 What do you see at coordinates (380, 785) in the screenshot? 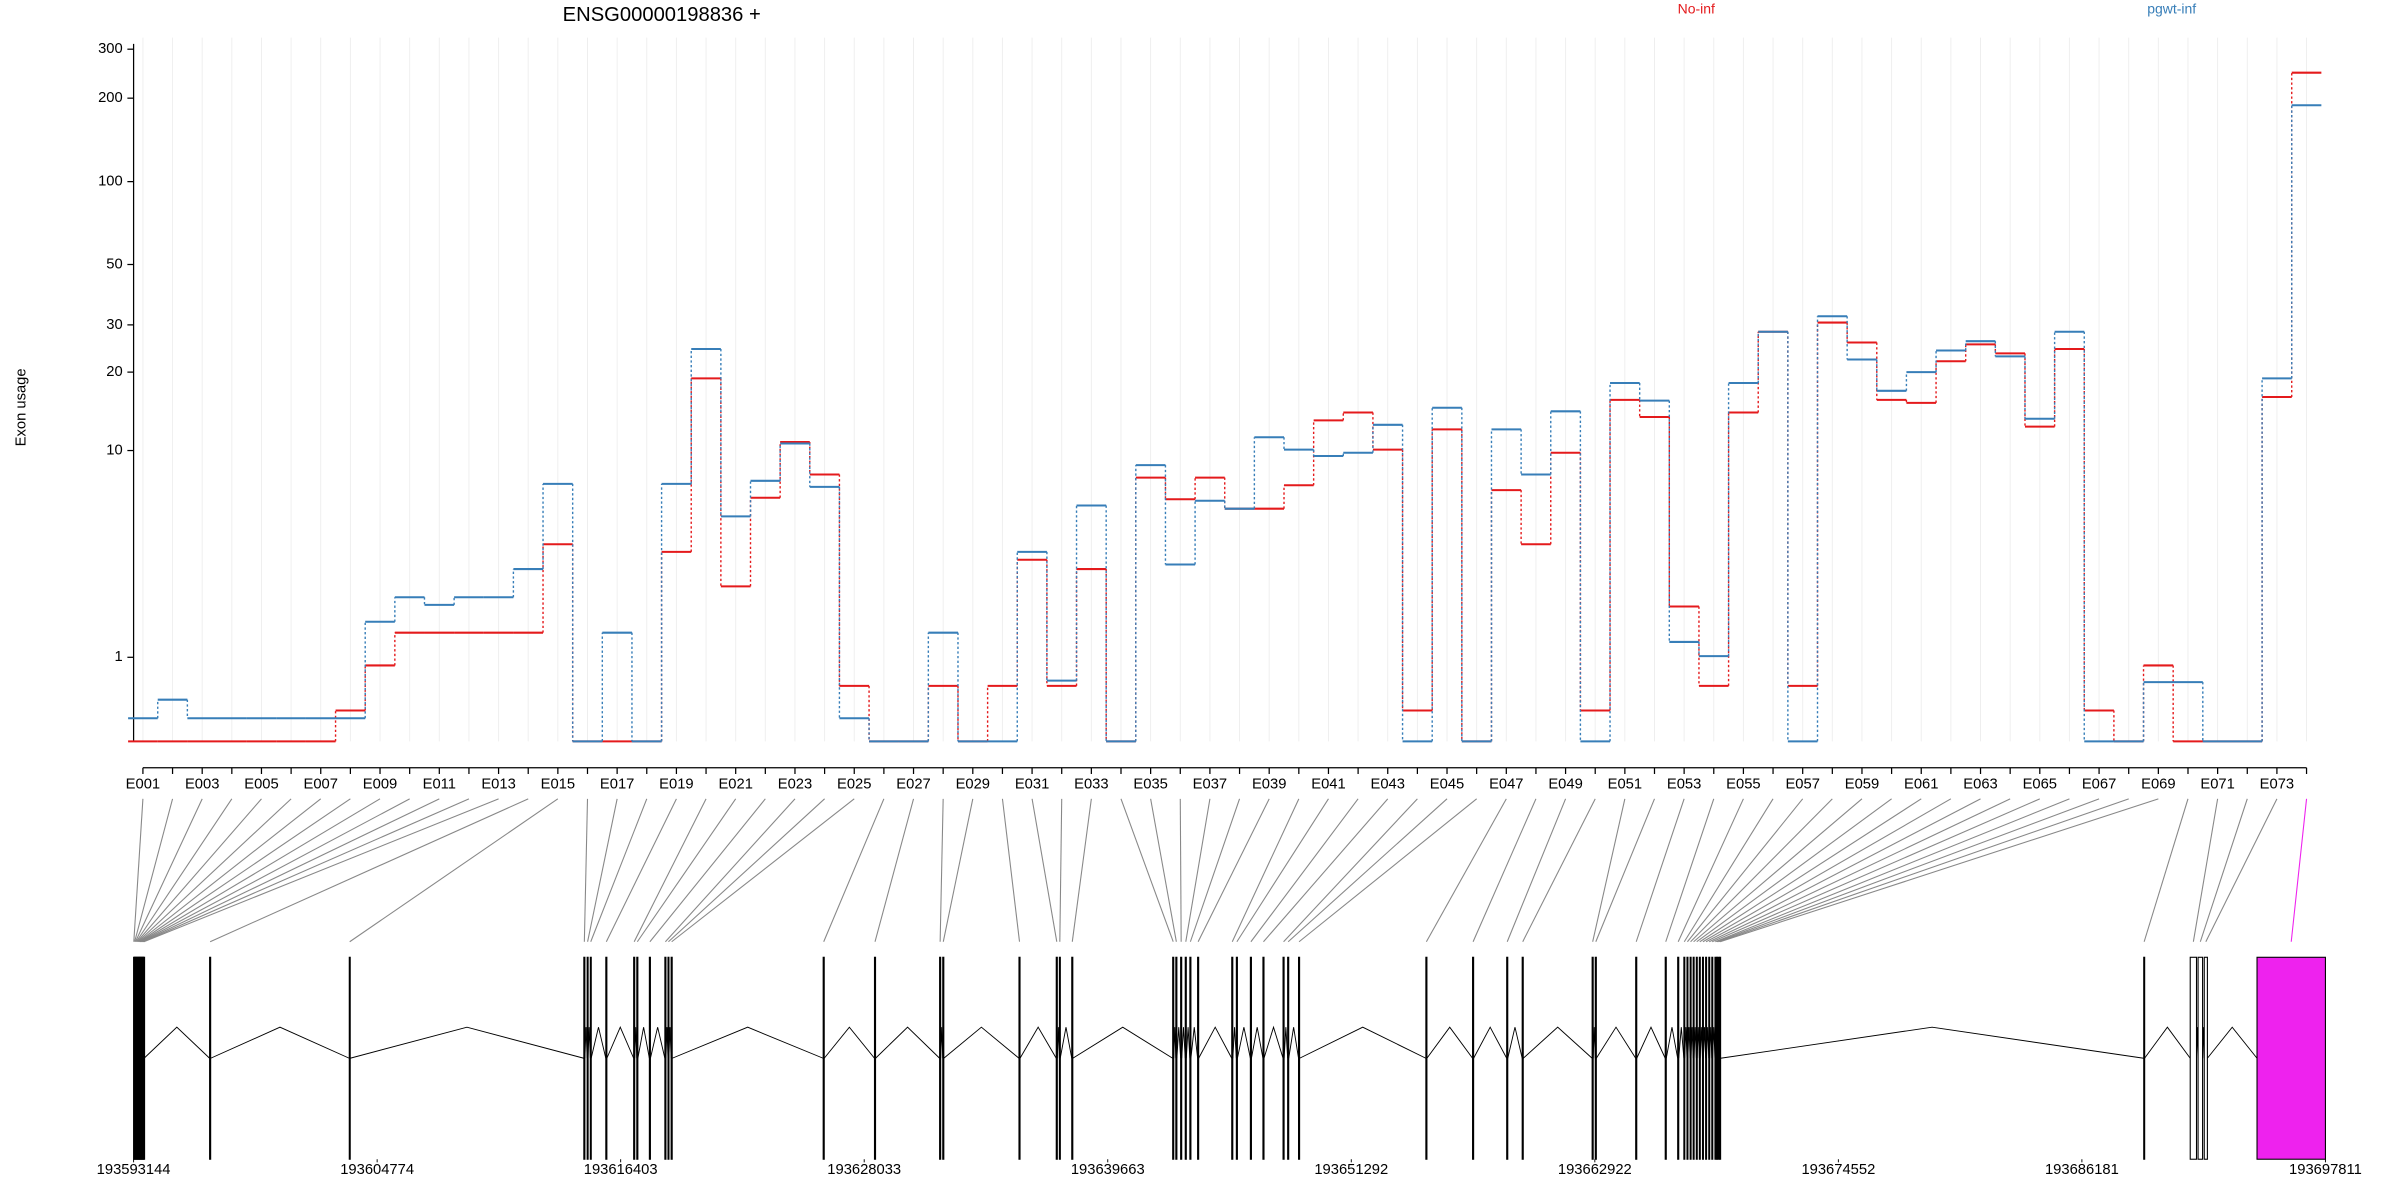
I see `x-tick-label: E009` at bounding box center [380, 785].